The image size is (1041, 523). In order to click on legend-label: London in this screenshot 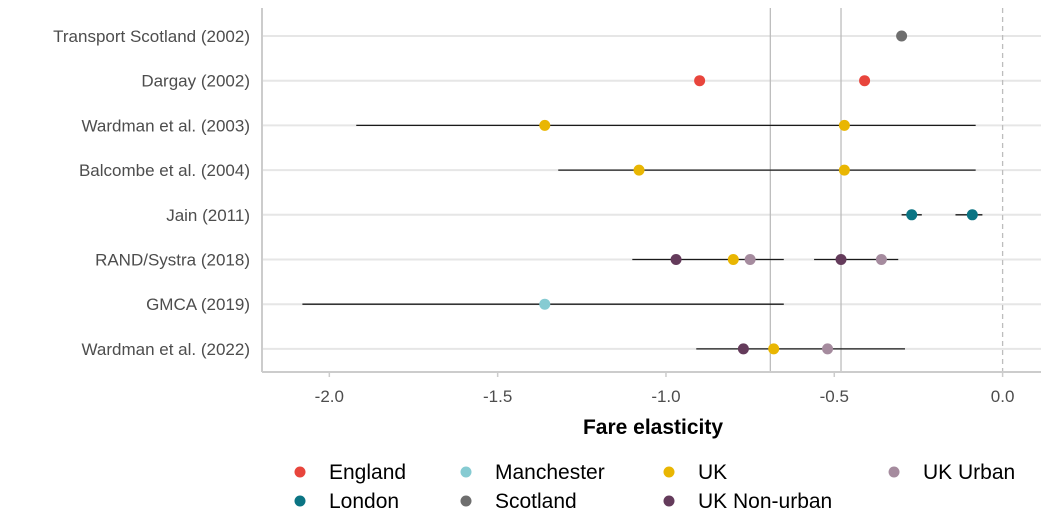, I will do `click(364, 501)`.